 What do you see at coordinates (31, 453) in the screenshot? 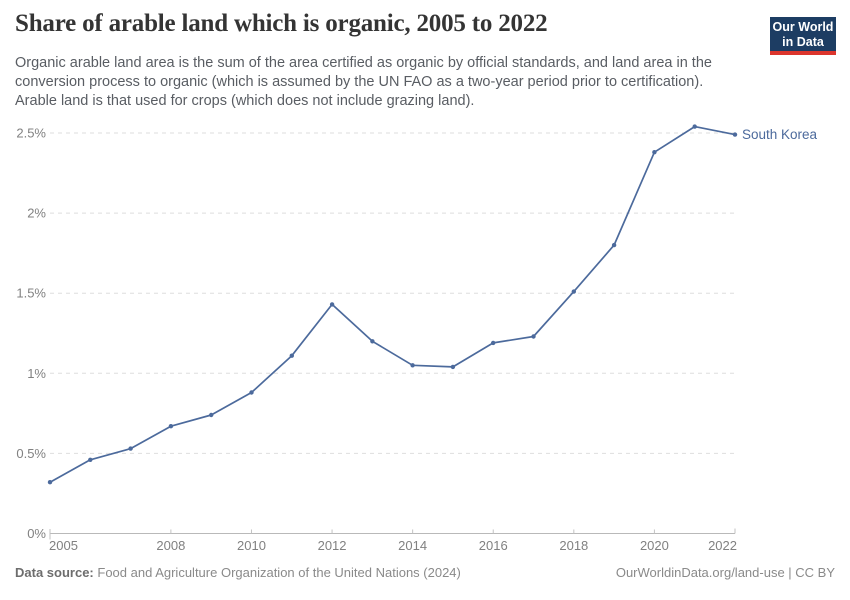
I see `y-tick-label: 0.5%` at bounding box center [31, 453].